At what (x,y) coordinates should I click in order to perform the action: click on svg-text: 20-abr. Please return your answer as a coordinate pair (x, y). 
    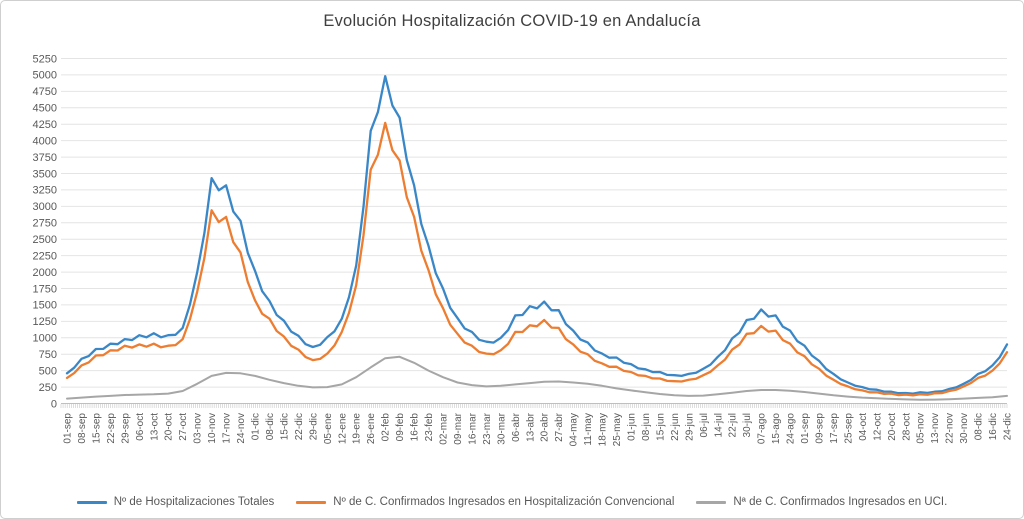
    Looking at the image, I should click on (545, 427).